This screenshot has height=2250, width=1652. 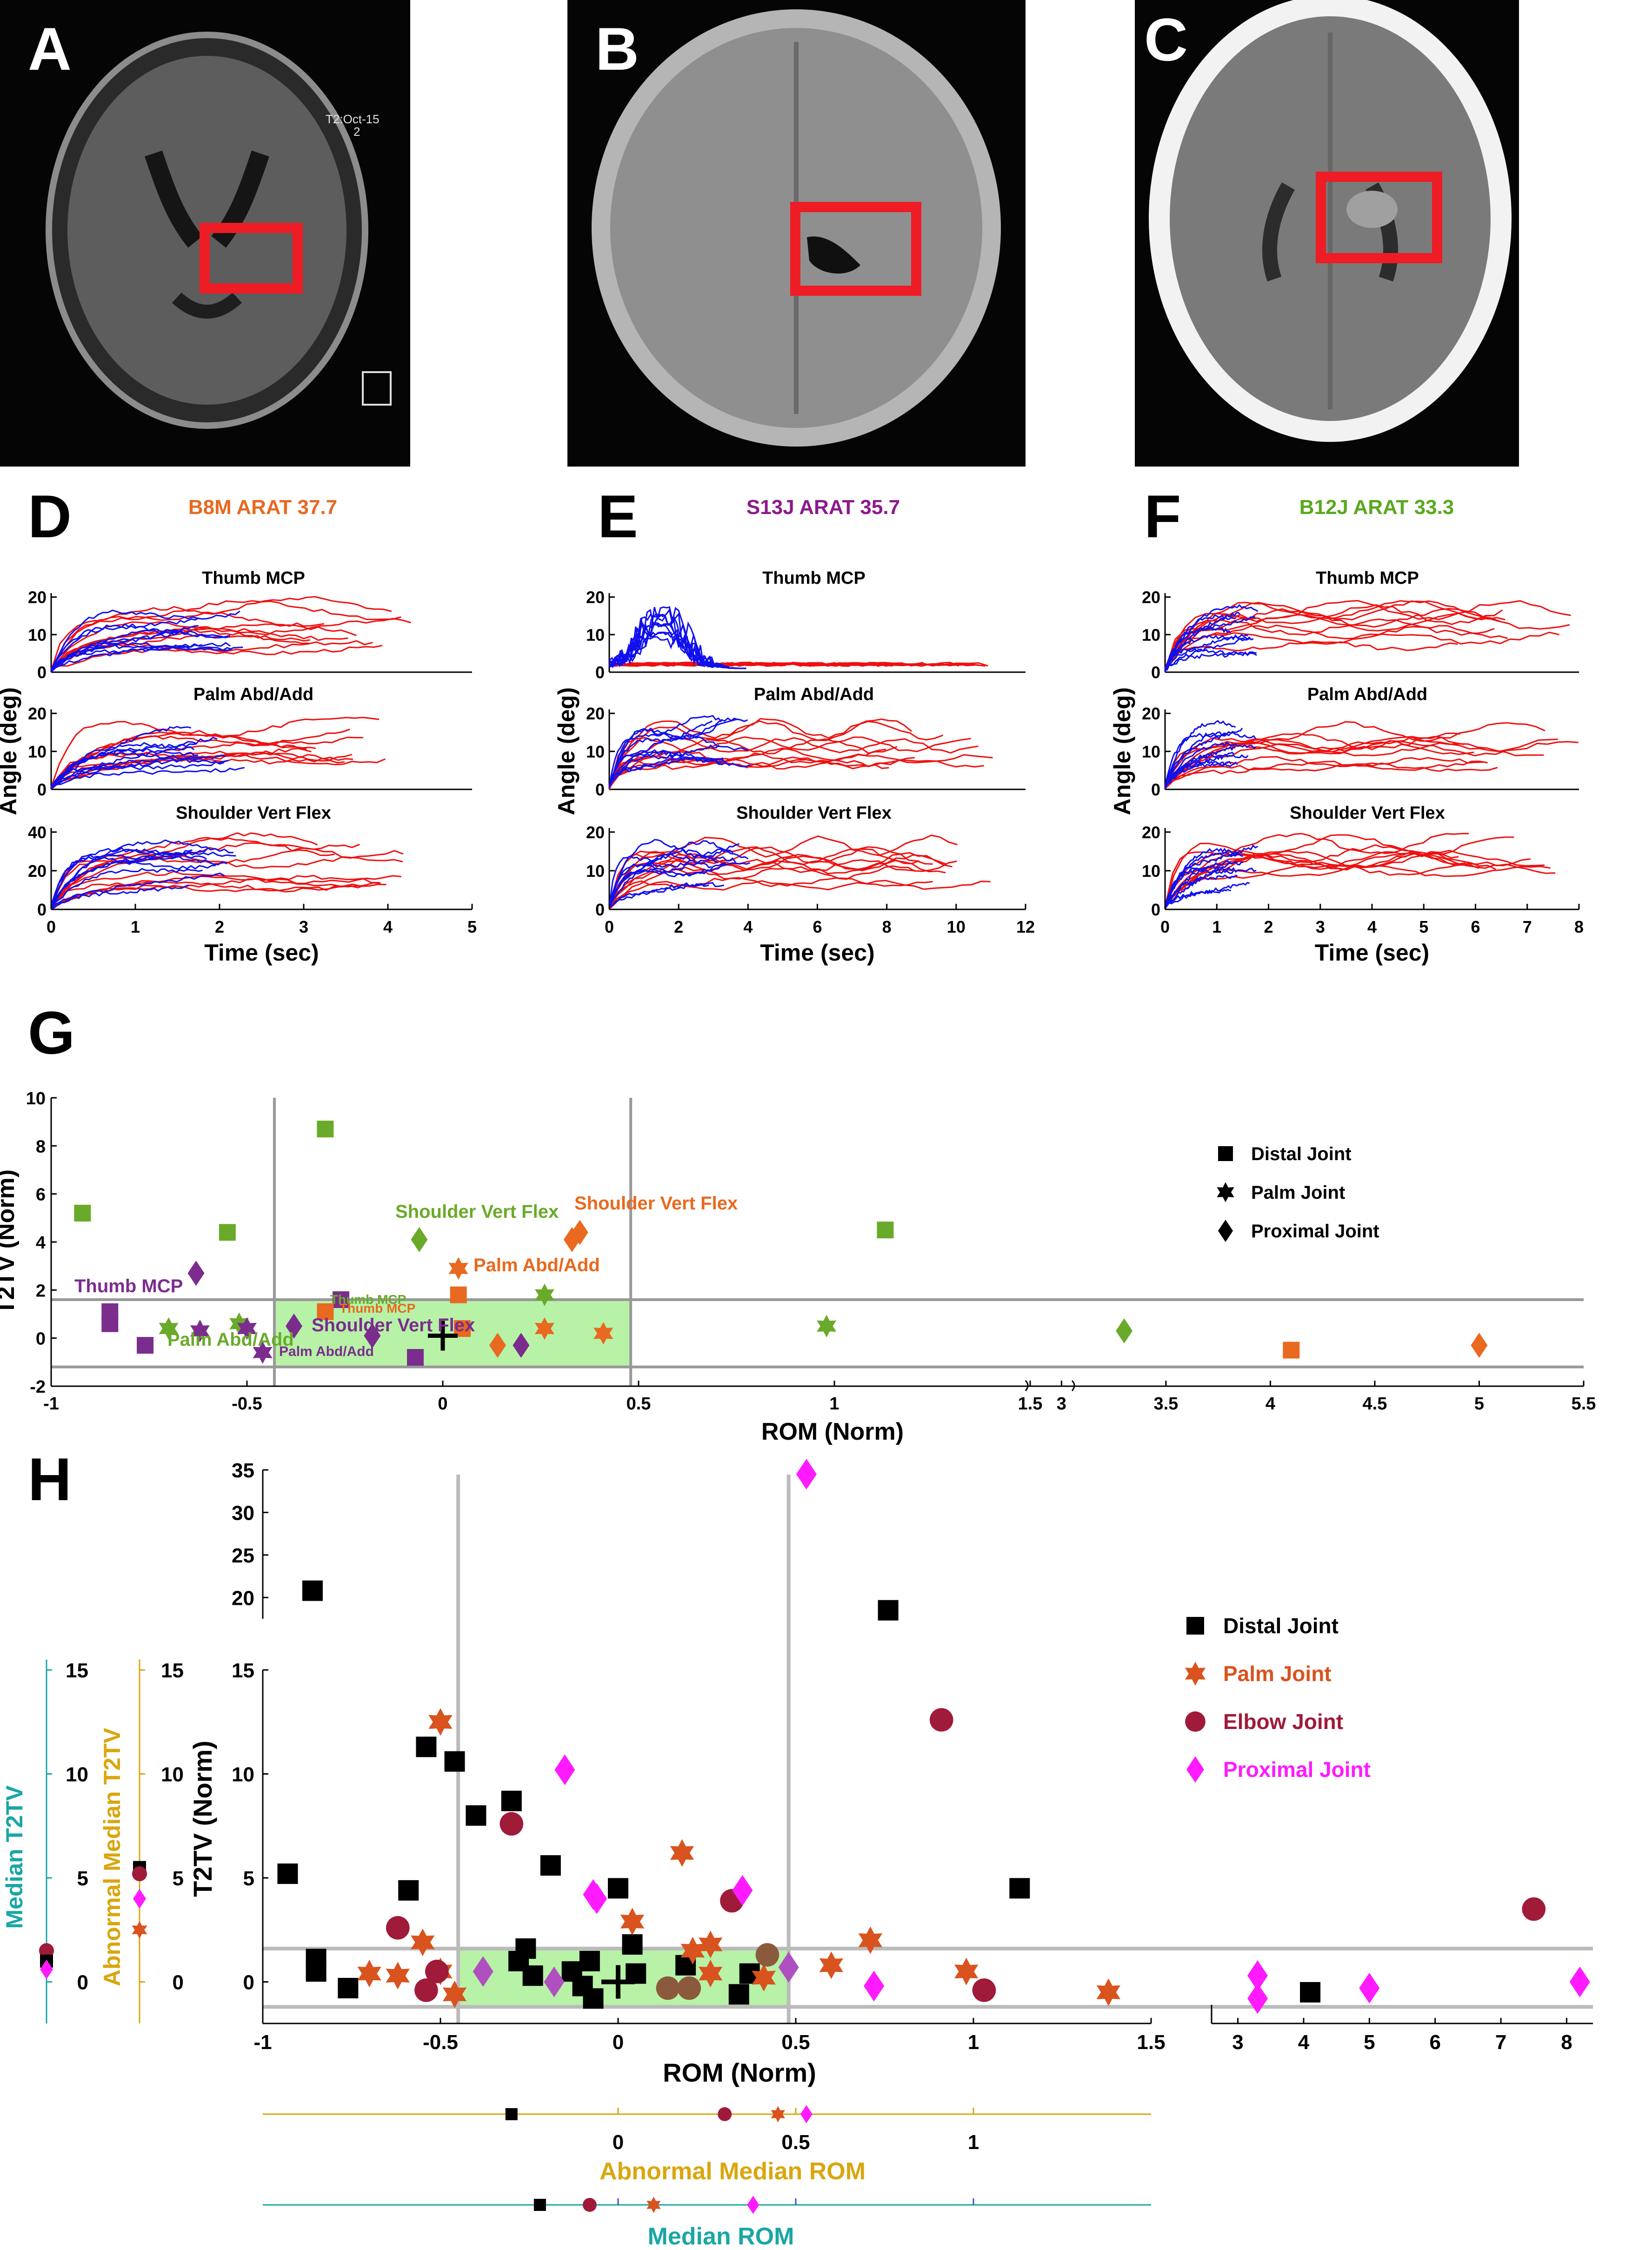 I want to click on rom-tick-label: 1, so click(x=973, y=2142).